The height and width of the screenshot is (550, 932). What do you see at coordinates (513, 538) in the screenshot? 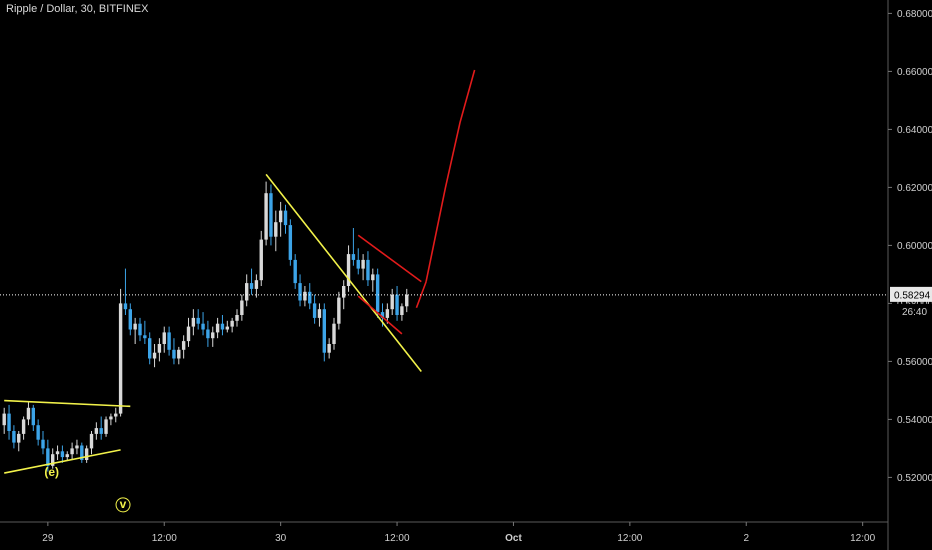
I see `x-tick-label: Oct` at bounding box center [513, 538].